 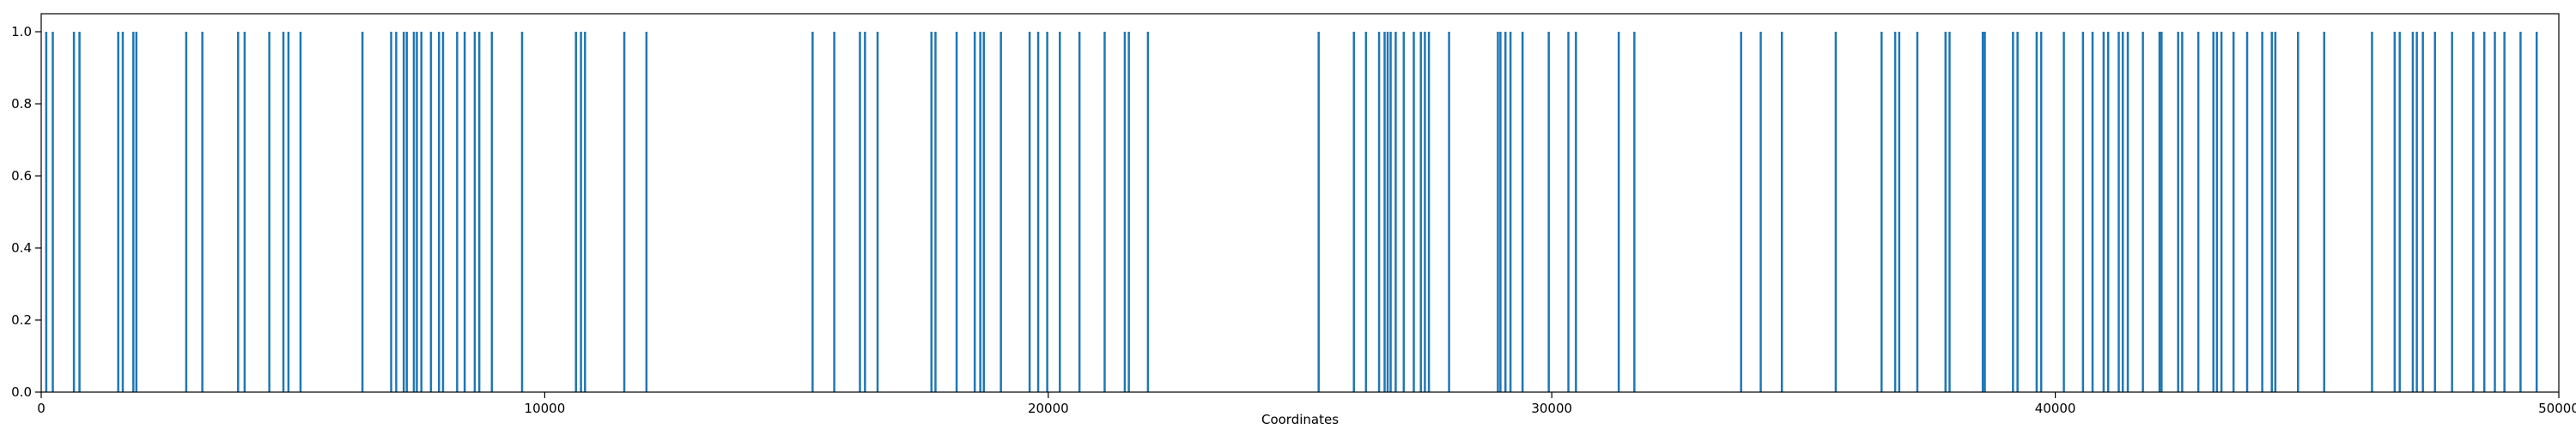 I want to click on x-tick-label: 30000, so click(x=1551, y=409).